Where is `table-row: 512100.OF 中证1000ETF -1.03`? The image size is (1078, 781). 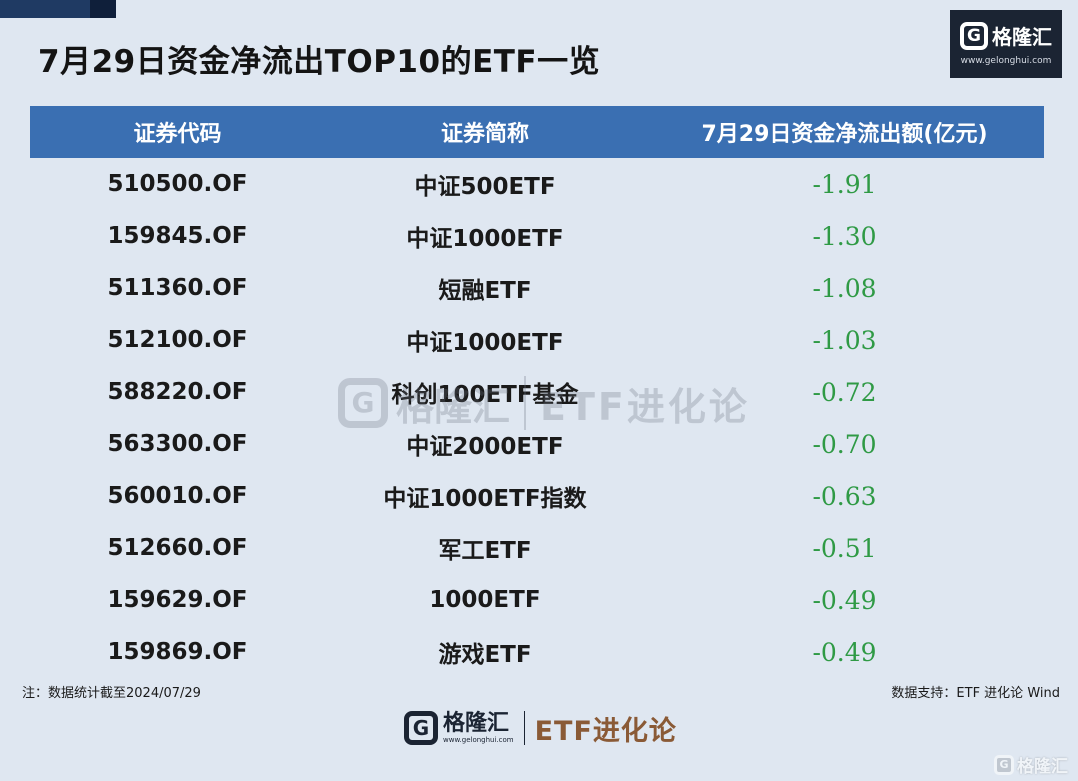 table-row: 512100.OF 中证1000ETF -1.03 is located at coordinates (537, 340).